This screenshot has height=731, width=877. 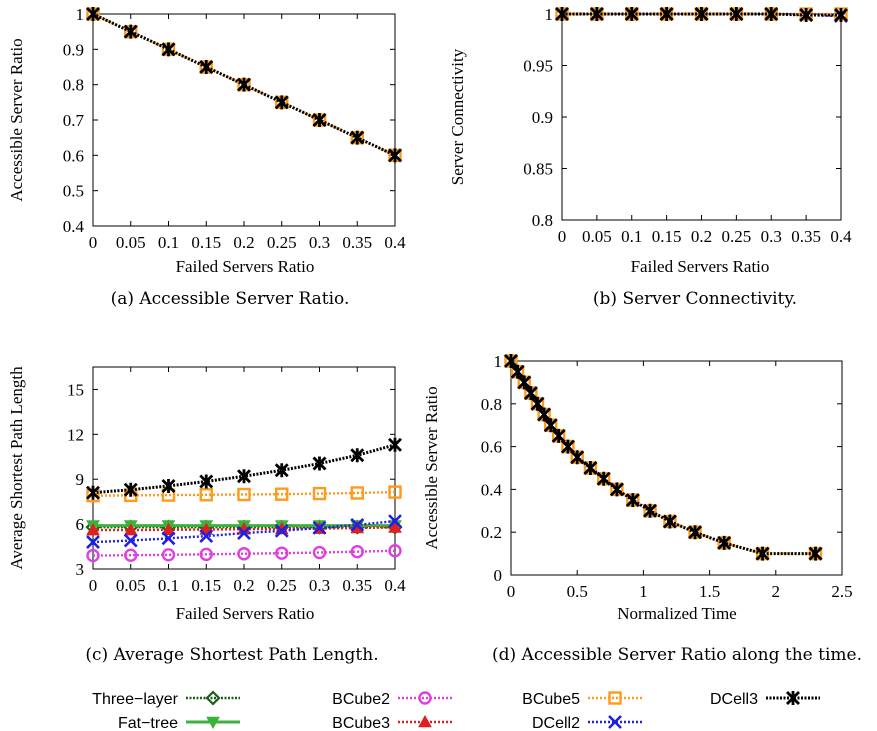 What do you see at coordinates (538, 169) in the screenshot?
I see `y-tick-label: 0.85` at bounding box center [538, 169].